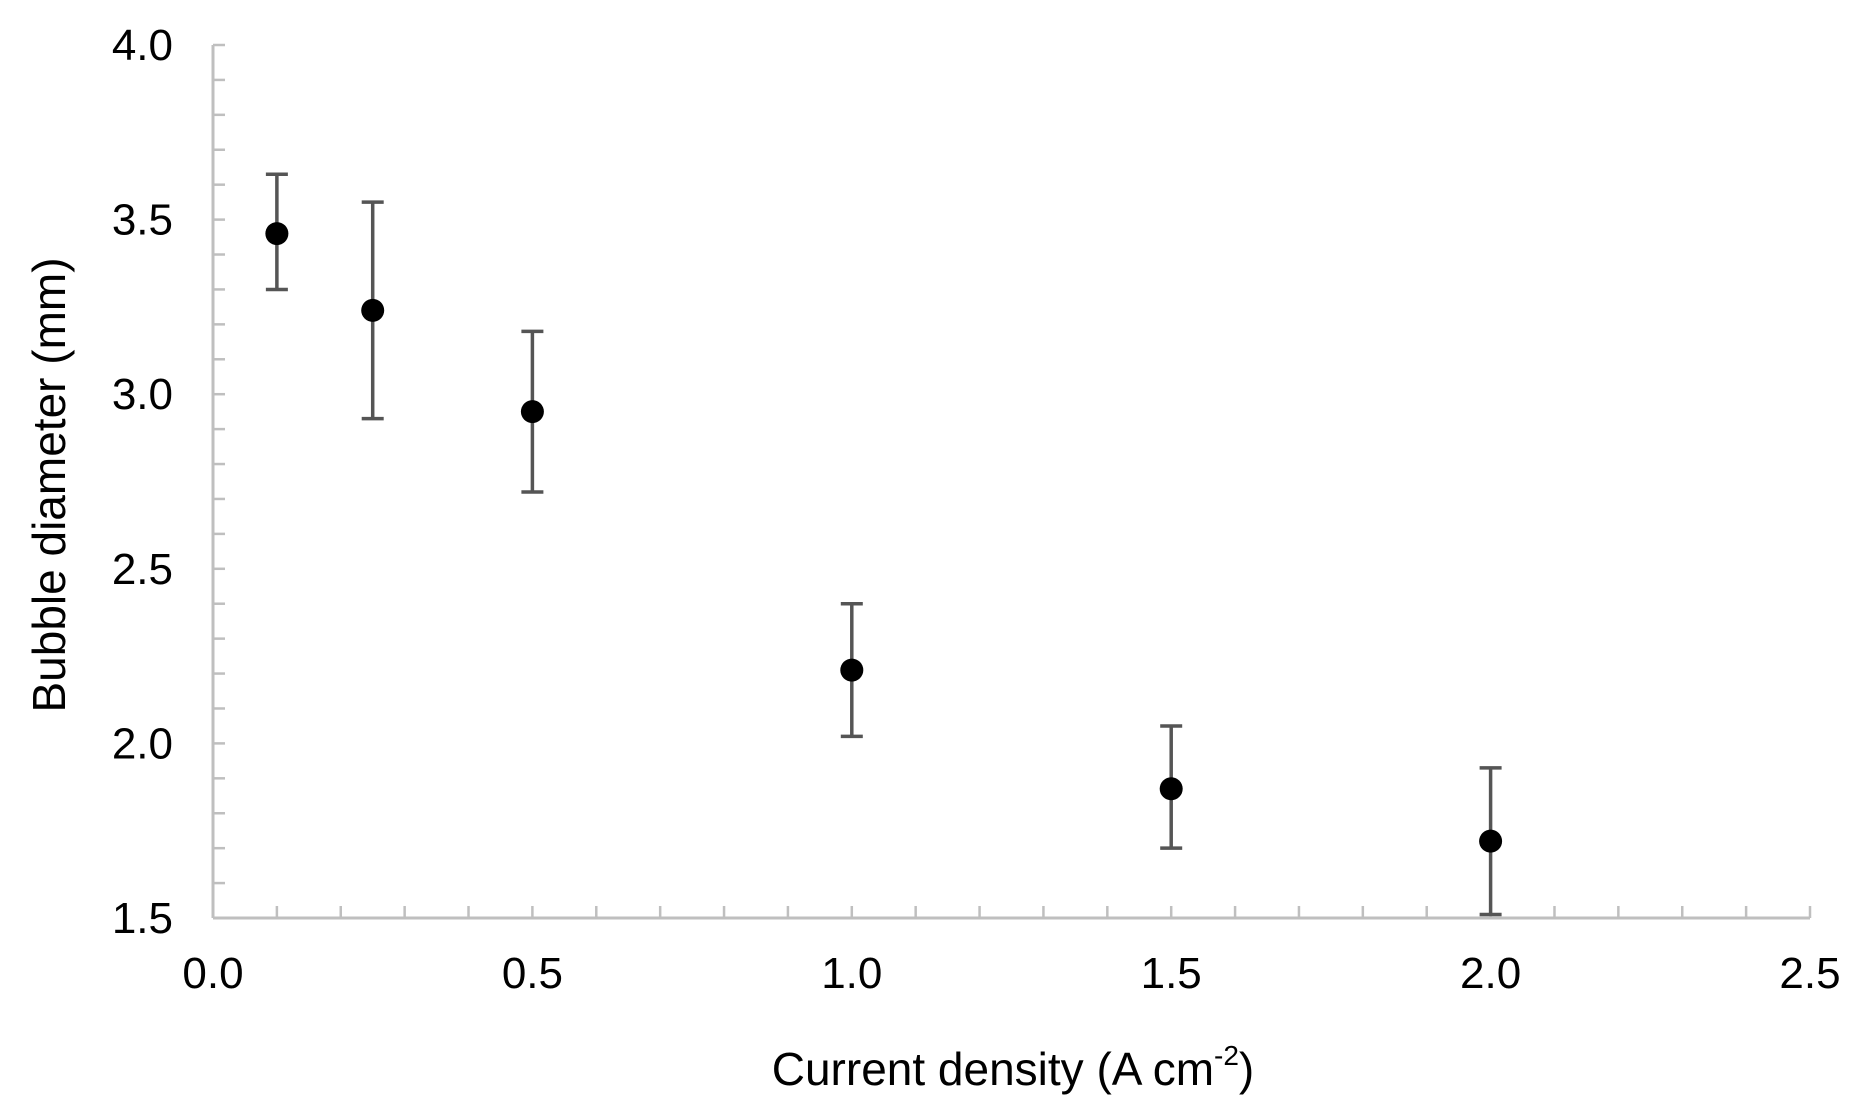 The height and width of the screenshot is (1117, 1859). What do you see at coordinates (993, 1069) in the screenshot?
I see `x-axis-title-main: Current density (A cm` at bounding box center [993, 1069].